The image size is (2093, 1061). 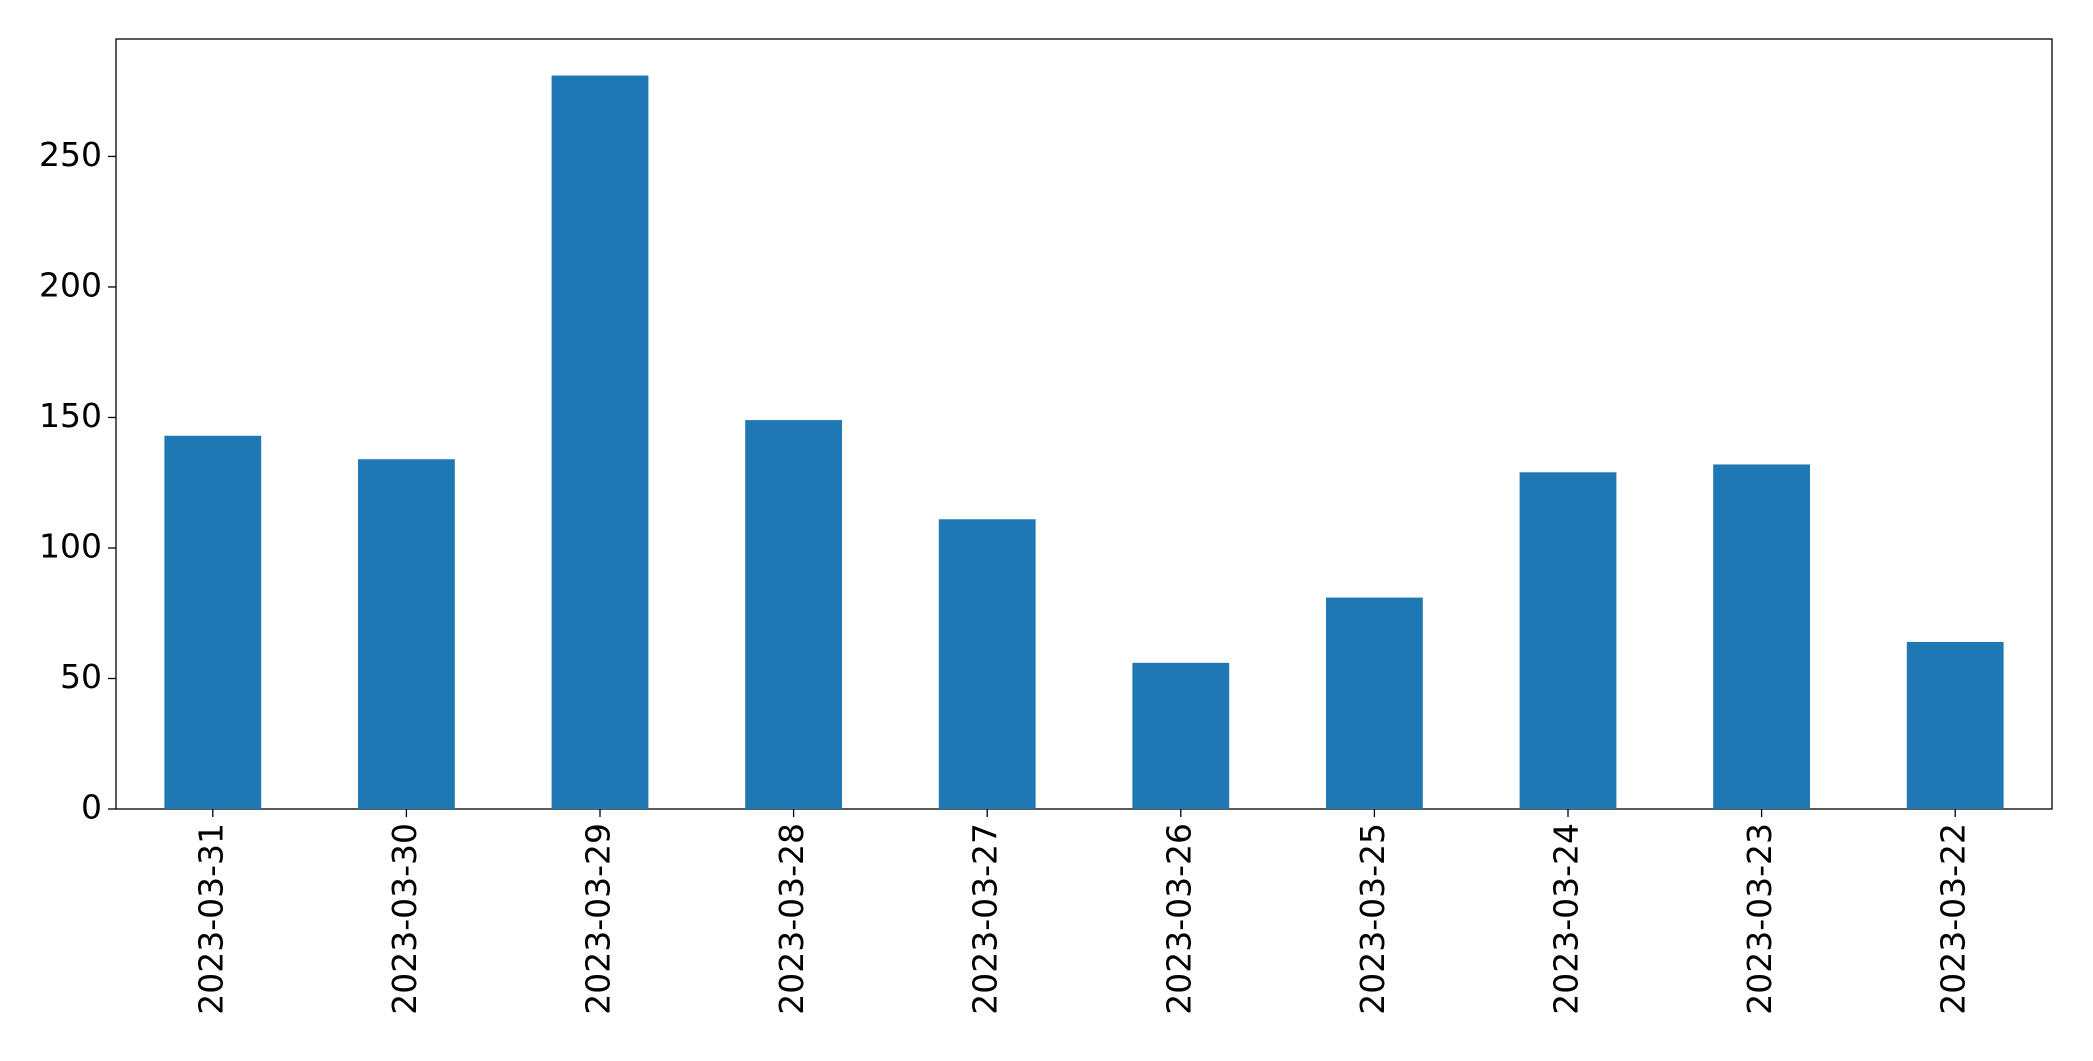 I want to click on x-tick-label: 2023-03-27, so click(x=985, y=919).